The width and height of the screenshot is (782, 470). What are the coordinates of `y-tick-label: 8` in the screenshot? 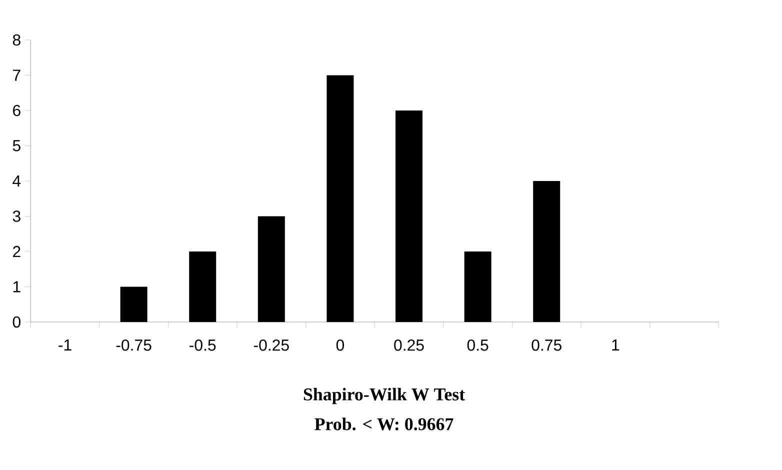 It's located at (16, 40).